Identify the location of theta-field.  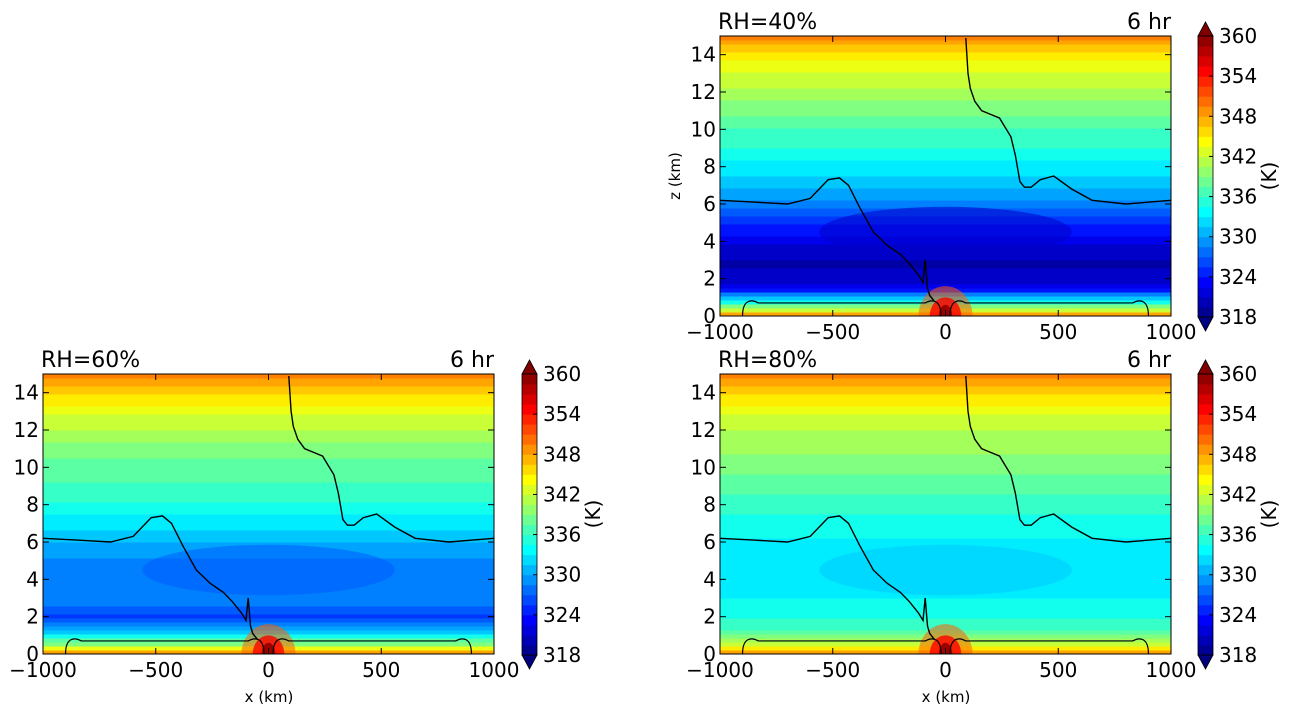
(268, 514).